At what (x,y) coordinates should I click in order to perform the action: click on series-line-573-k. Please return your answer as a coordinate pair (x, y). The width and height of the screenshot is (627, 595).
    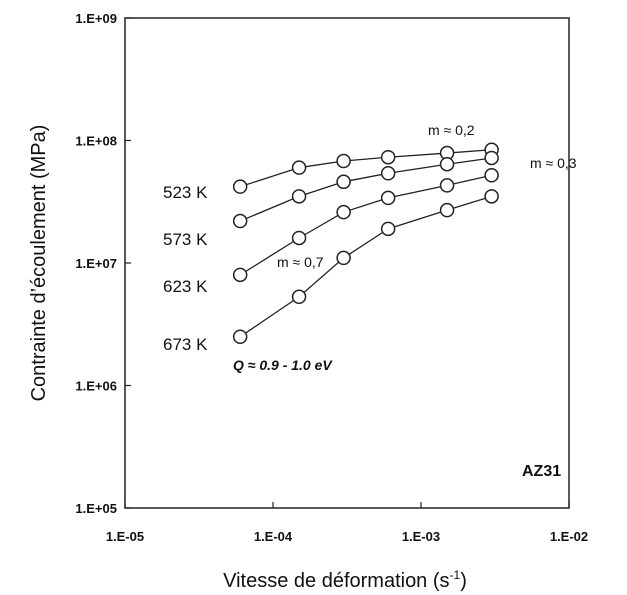
    Looking at the image, I should click on (365, 189).